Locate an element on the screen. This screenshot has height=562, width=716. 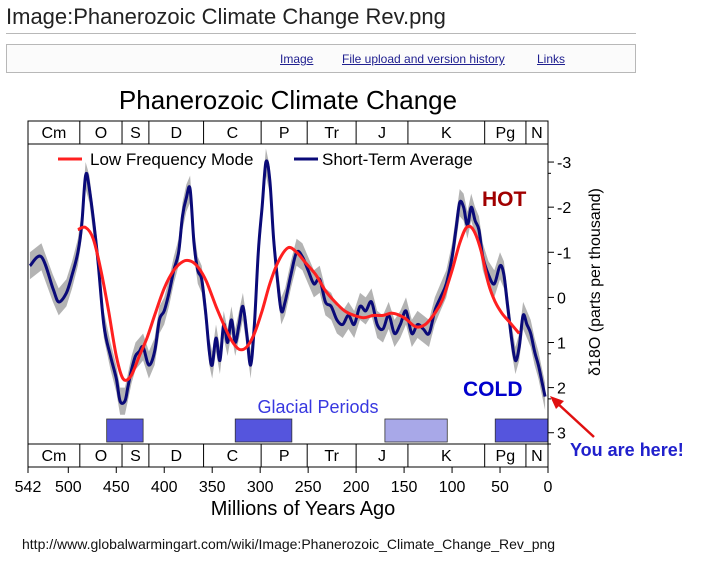
y-tick-label: 3 is located at coordinates (561, 434).